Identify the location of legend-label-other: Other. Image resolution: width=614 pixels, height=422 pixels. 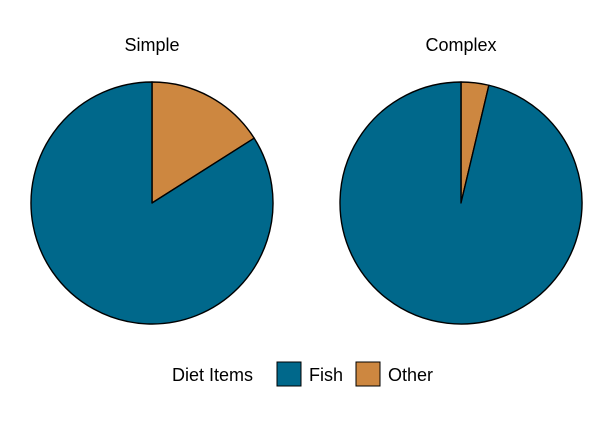
(410, 375).